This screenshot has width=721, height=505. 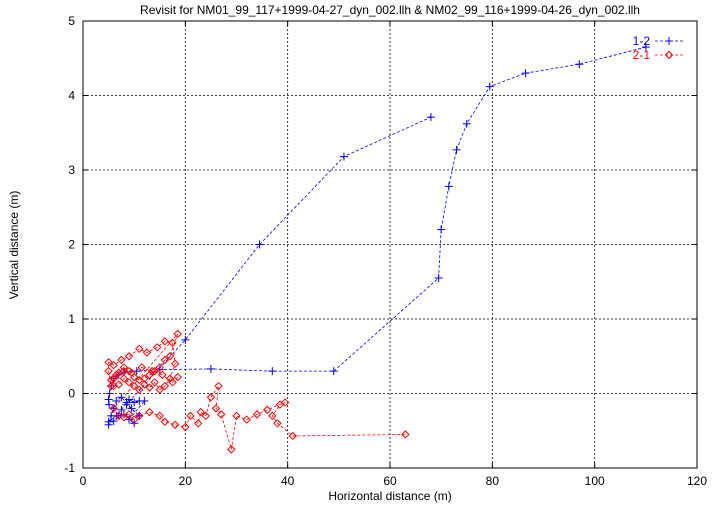 I want to click on x-tick-label: 120, so click(x=697, y=481).